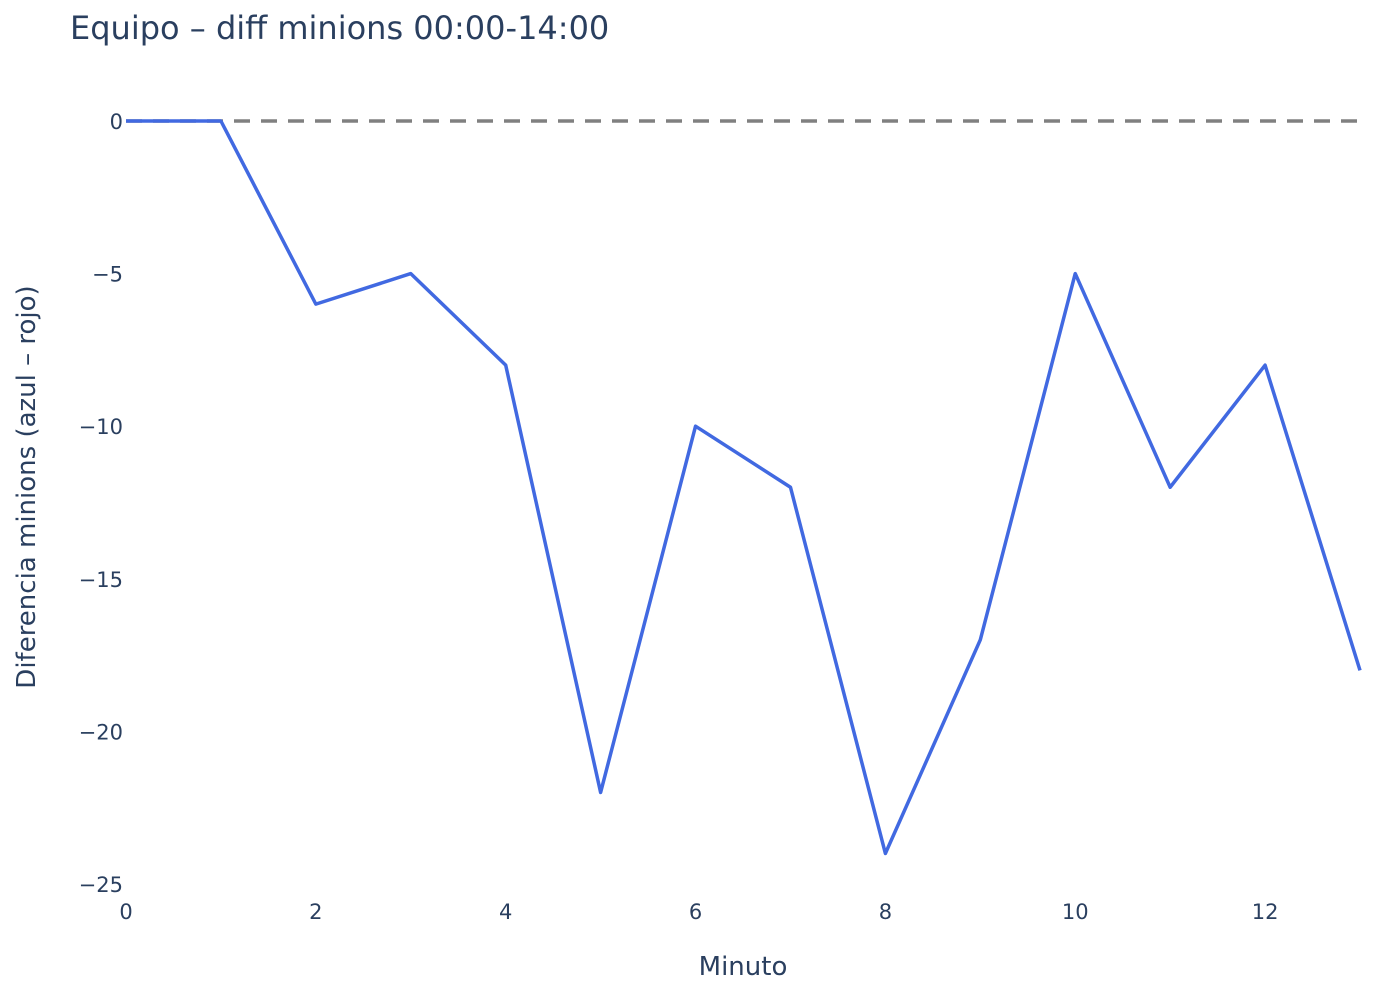 Image resolution: width=1400 pixels, height=1004 pixels. Describe the element at coordinates (1265, 912) in the screenshot. I see `x-tick-label: 12` at that location.